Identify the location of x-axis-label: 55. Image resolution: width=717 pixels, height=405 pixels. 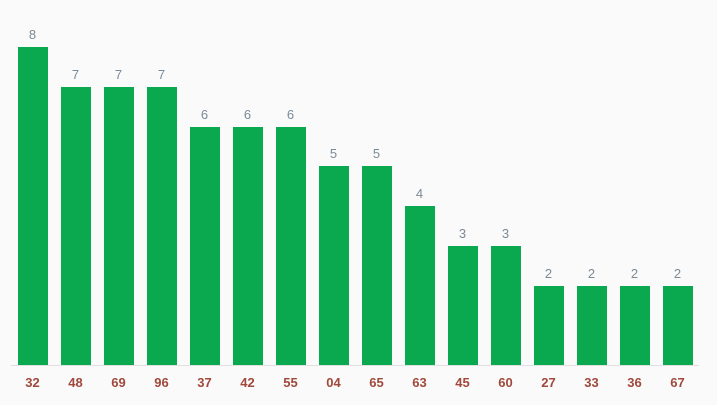
(290, 382).